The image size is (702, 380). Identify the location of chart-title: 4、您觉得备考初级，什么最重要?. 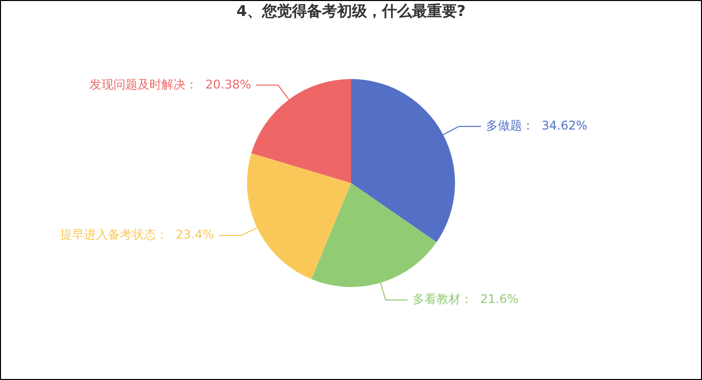
(351, 11).